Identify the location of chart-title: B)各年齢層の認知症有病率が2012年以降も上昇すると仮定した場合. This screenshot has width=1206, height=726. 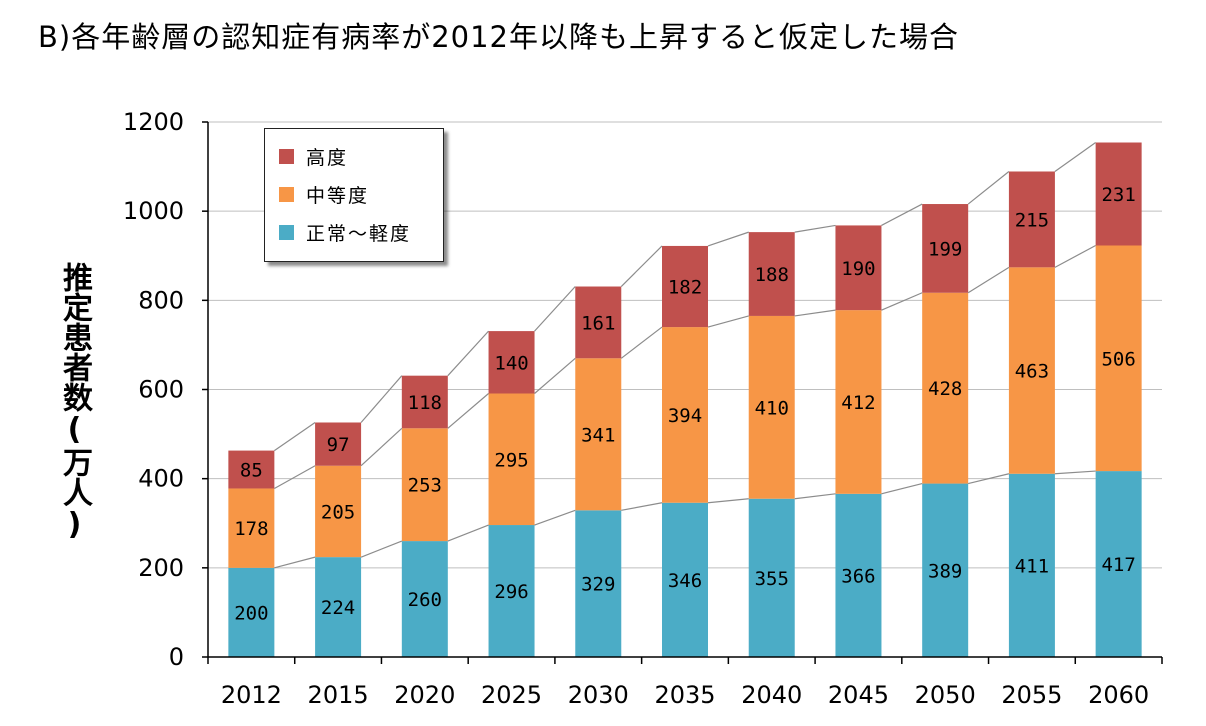
(499, 37).